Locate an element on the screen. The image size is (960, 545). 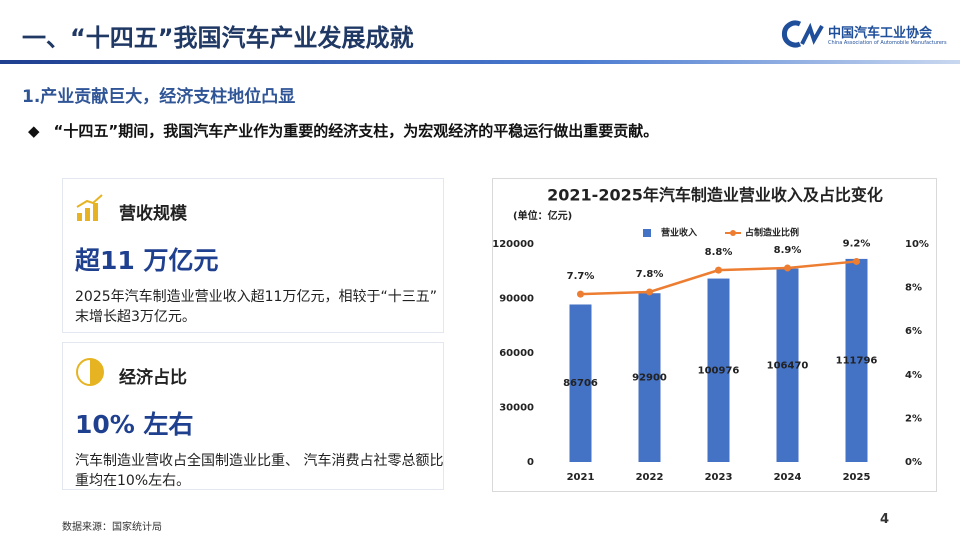
unit-label: (单位：亿元) is located at coordinates (542, 215).